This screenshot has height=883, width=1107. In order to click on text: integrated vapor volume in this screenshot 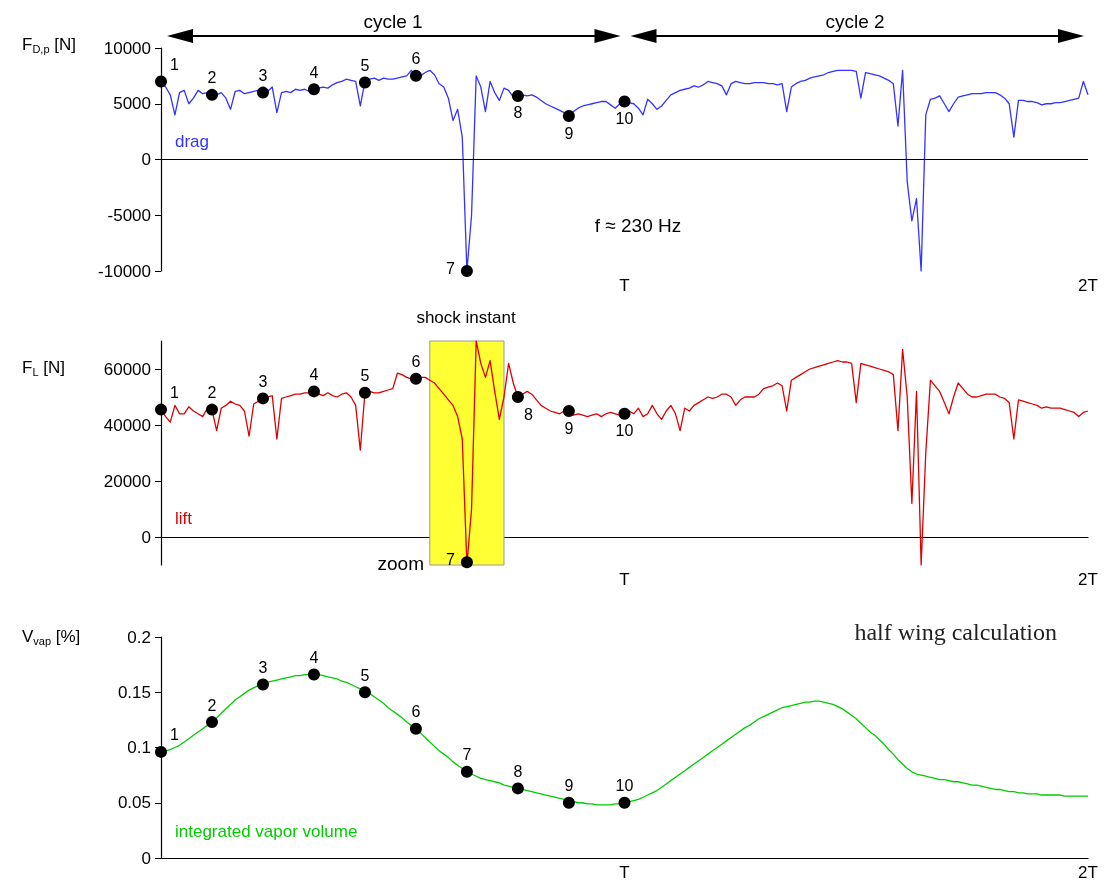, I will do `click(266, 831)`.